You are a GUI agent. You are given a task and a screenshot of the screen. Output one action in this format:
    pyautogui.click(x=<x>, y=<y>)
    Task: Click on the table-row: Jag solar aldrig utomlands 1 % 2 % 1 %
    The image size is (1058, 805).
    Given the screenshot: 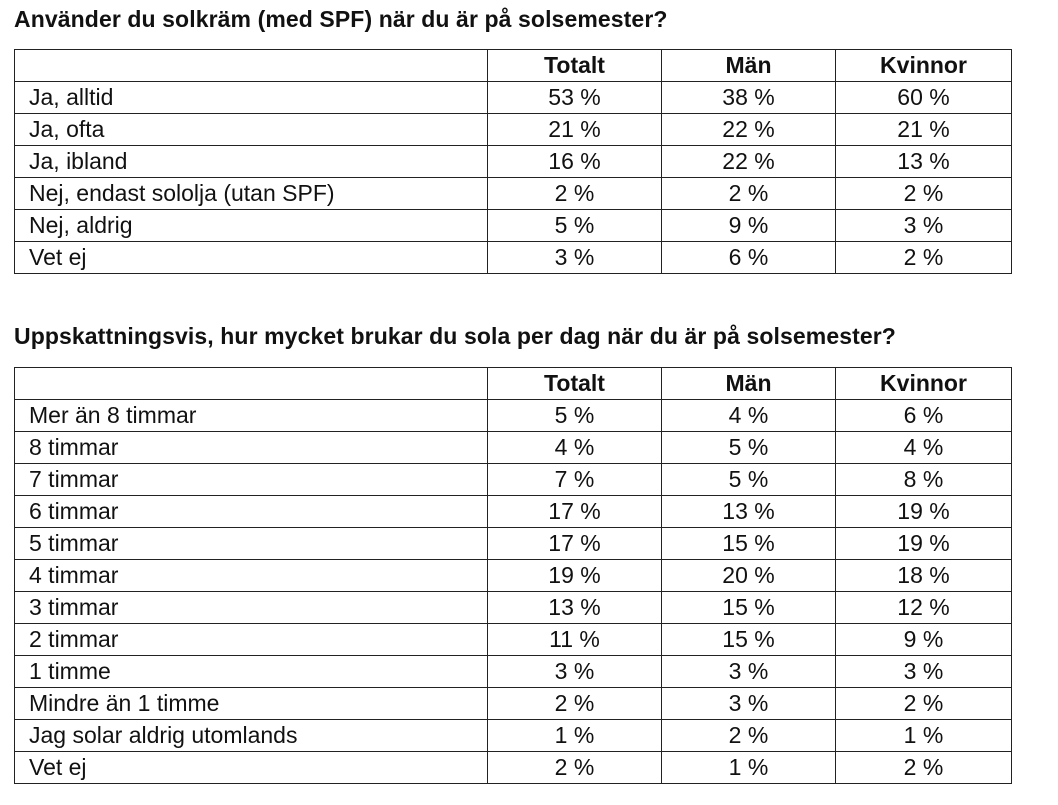 What is the action you would take?
    pyautogui.click(x=513, y=735)
    